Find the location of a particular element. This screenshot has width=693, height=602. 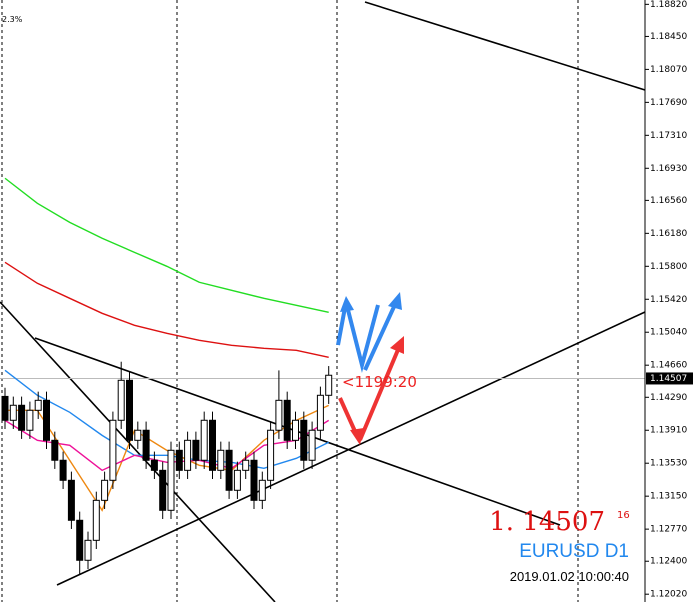

y-tick-label: 1.17310 is located at coordinates (668, 136).